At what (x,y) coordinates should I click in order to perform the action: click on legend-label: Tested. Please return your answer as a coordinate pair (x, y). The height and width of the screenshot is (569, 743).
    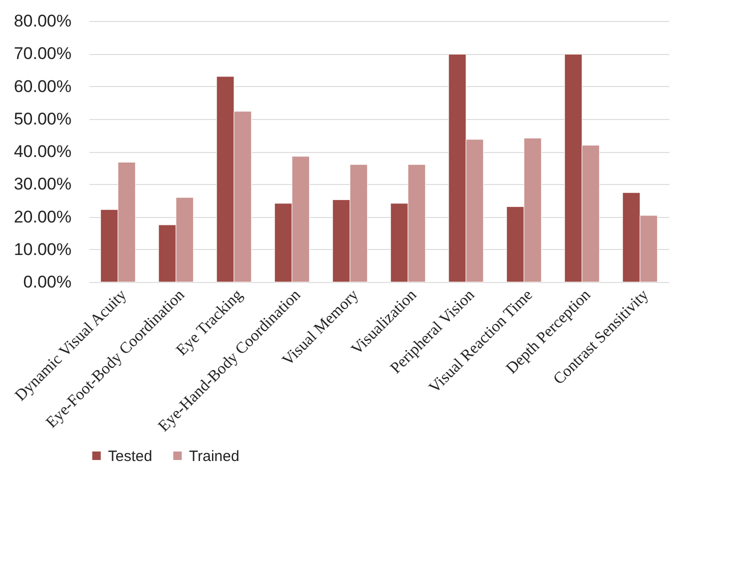
    Looking at the image, I should click on (130, 456).